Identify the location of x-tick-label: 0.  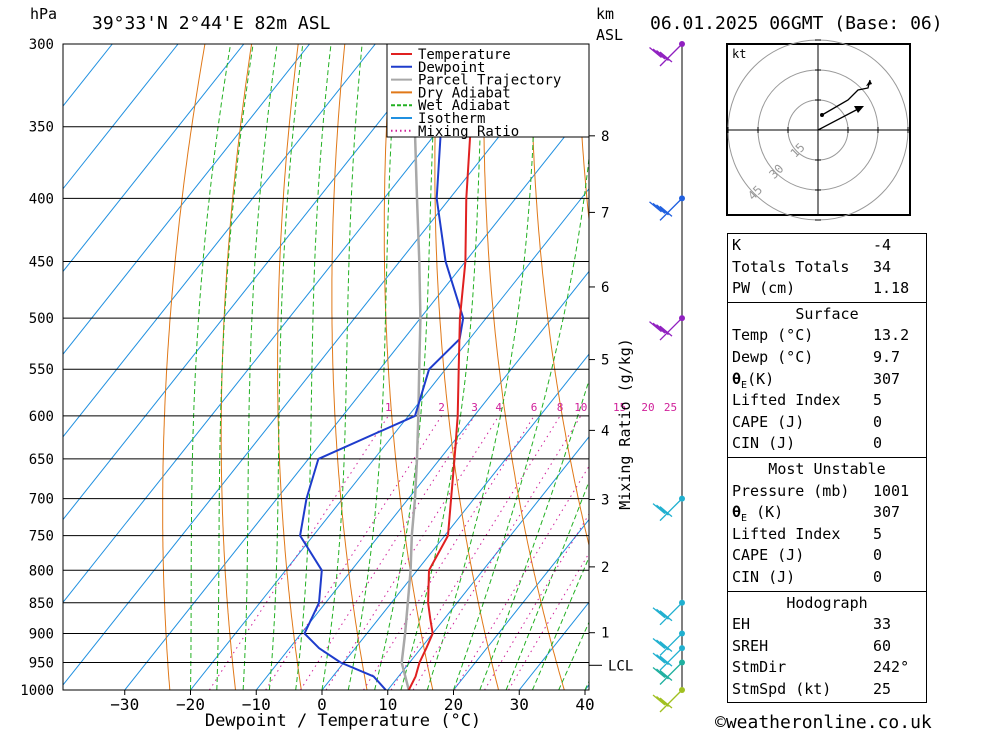
(322, 704).